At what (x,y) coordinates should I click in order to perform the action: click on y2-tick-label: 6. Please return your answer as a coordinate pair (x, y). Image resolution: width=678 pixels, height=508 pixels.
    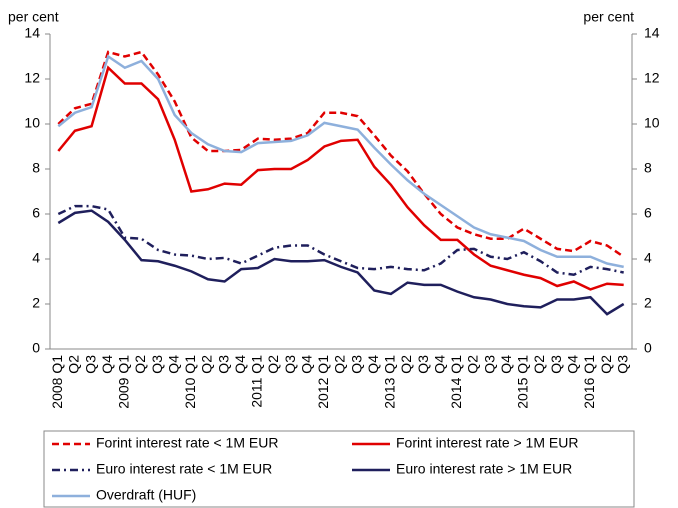
    Looking at the image, I should click on (648, 213).